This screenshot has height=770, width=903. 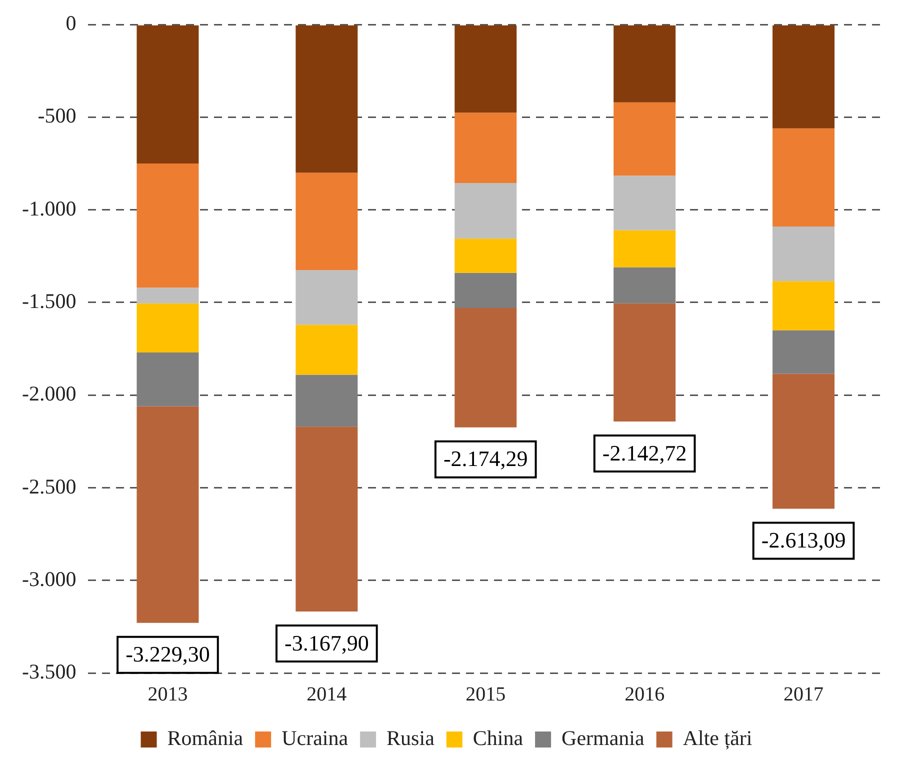 What do you see at coordinates (498, 738) in the screenshot?
I see `legend-label: China` at bounding box center [498, 738].